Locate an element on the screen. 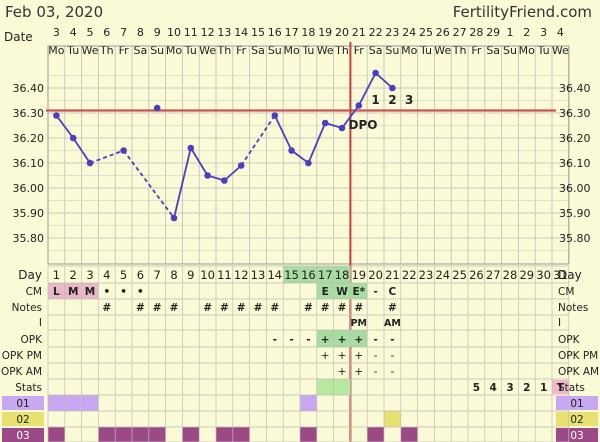 This screenshot has height=442, width=600. cycle-day-number: 15 is located at coordinates (291, 275).